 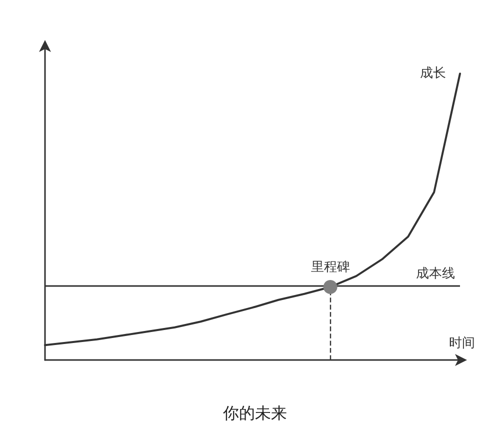 I want to click on annotation: 里程碑, so click(x=330, y=267).